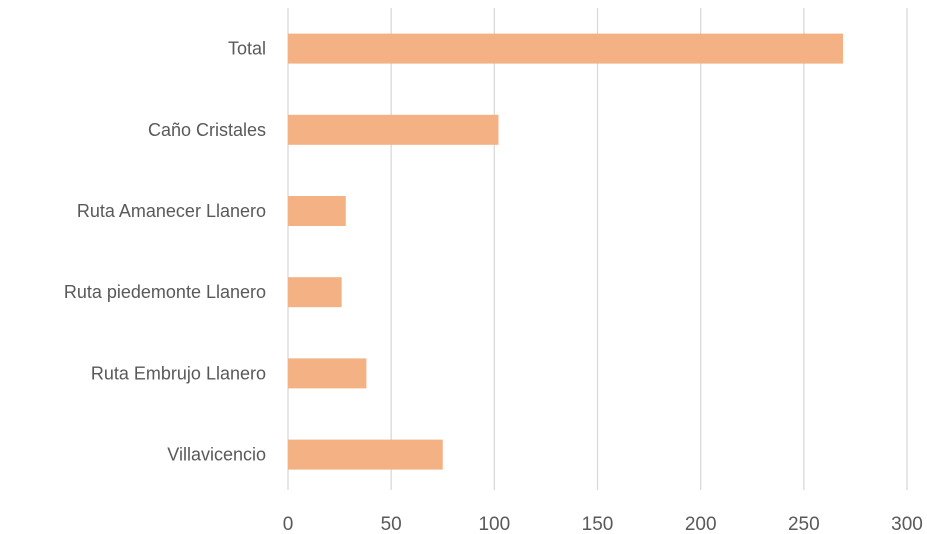 The image size is (927, 534). I want to click on x-tick-label-100: 100, so click(494, 524).